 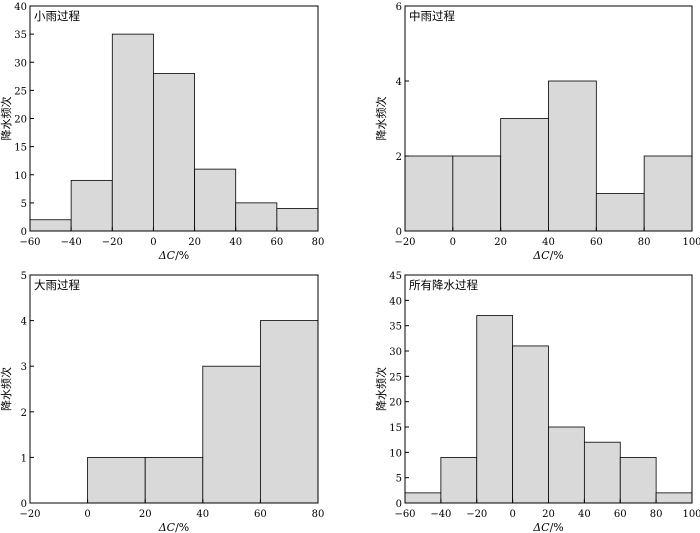 What do you see at coordinates (24, 367) in the screenshot?
I see `y-tick-label: 3` at bounding box center [24, 367].